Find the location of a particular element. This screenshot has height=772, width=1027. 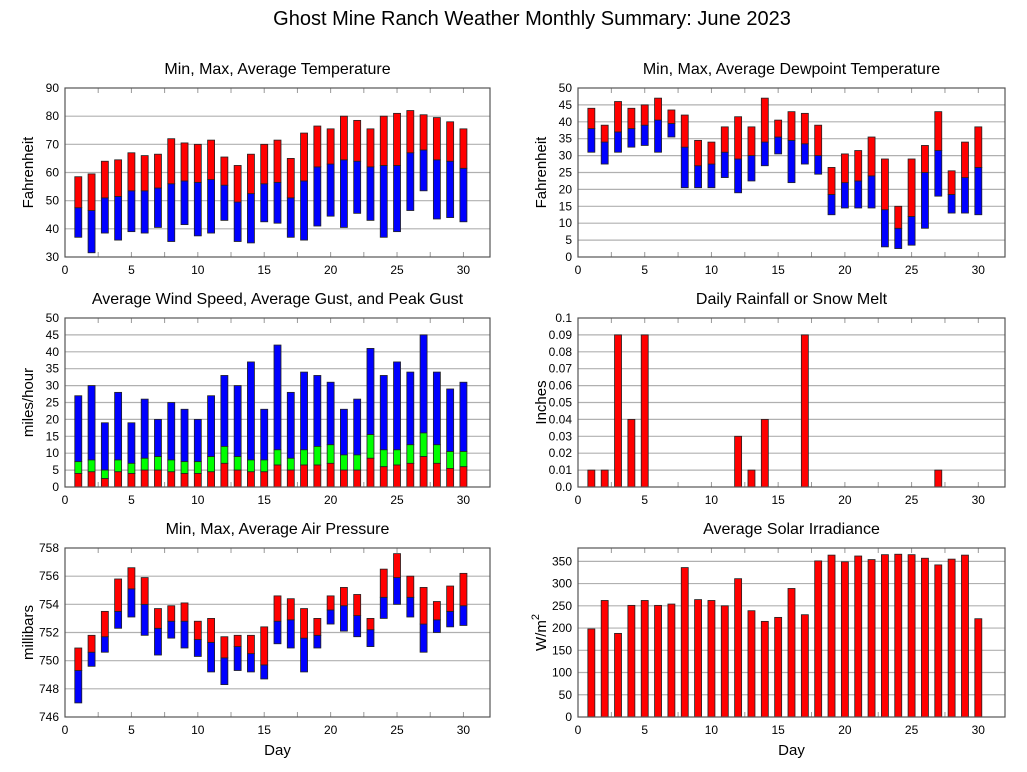

y-tick-label: 250 is located at coordinates (562, 606).